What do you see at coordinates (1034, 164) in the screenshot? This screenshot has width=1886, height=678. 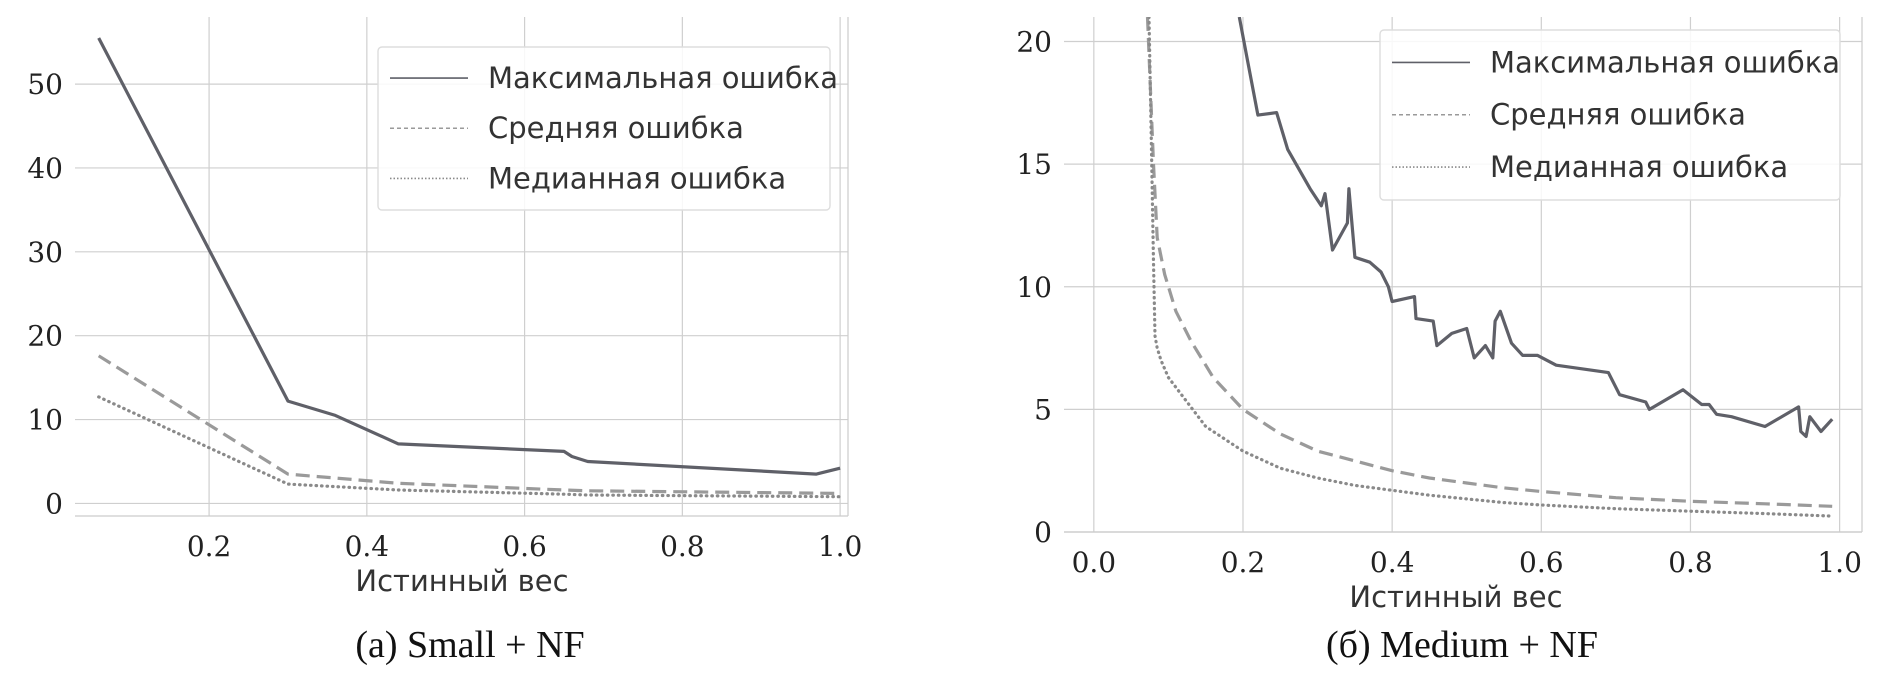 I see `y-tick-label: 15` at bounding box center [1034, 164].